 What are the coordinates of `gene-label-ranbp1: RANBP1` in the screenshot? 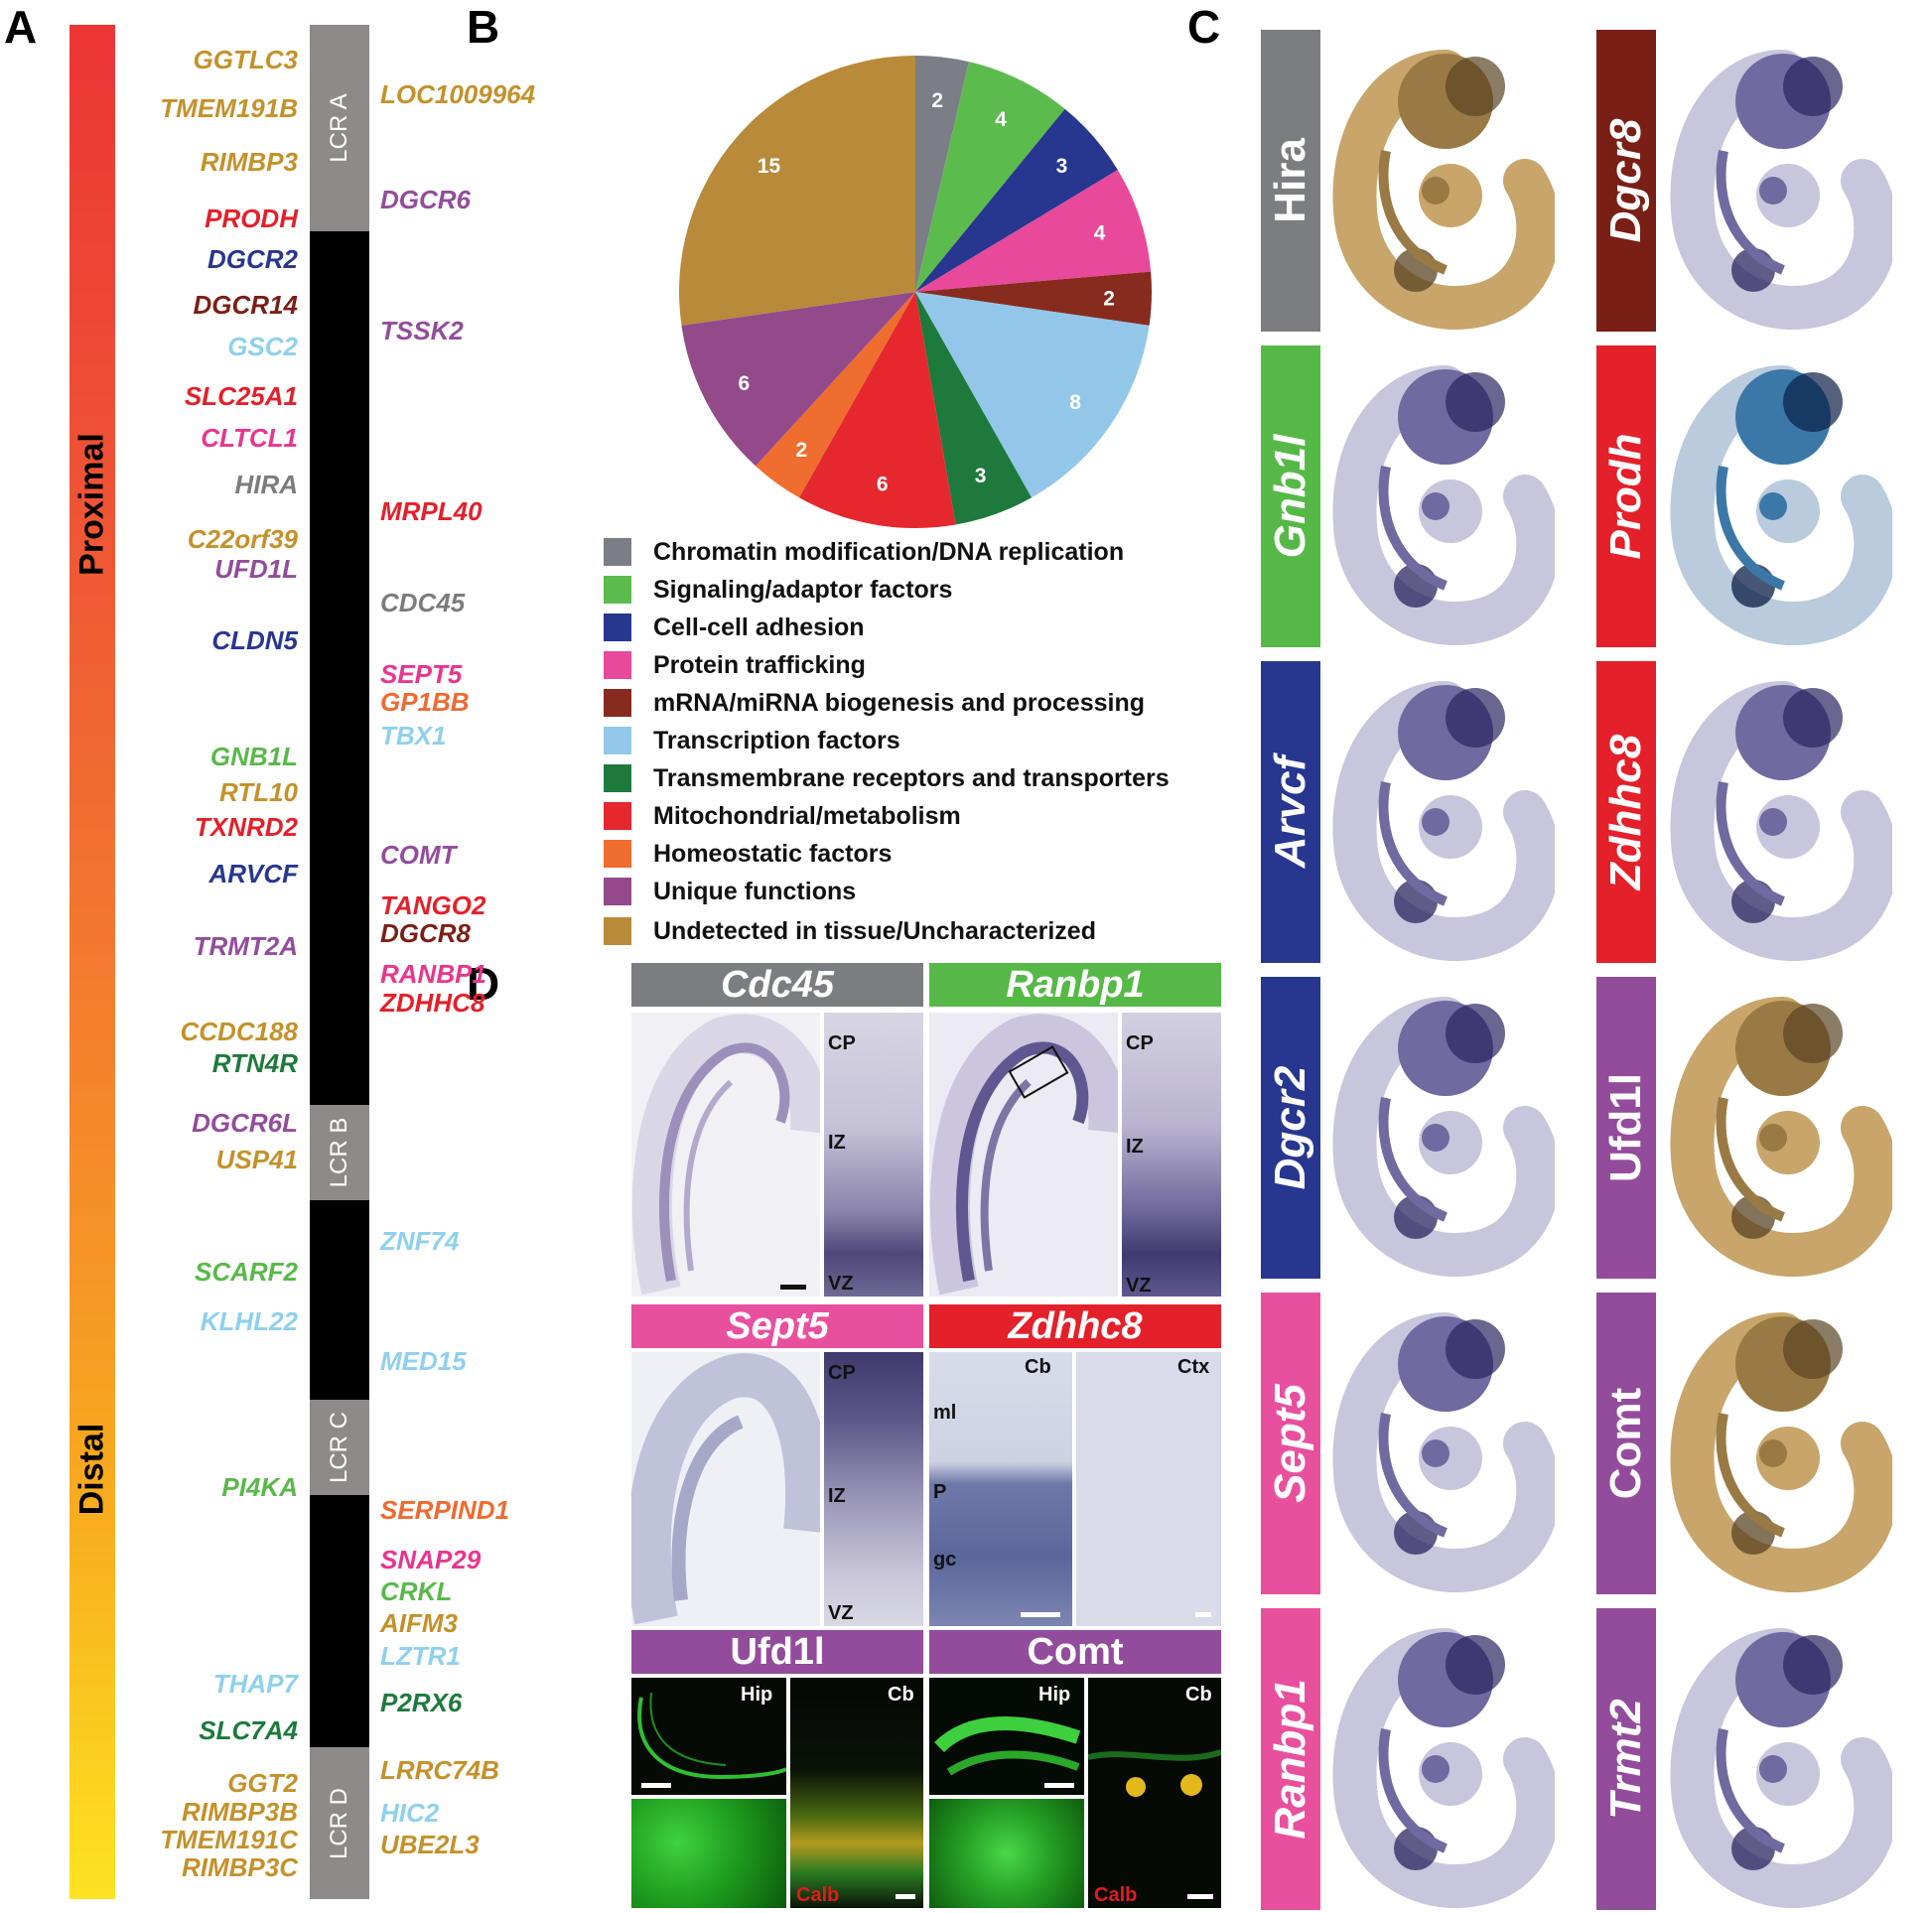 It's located at (433, 974).